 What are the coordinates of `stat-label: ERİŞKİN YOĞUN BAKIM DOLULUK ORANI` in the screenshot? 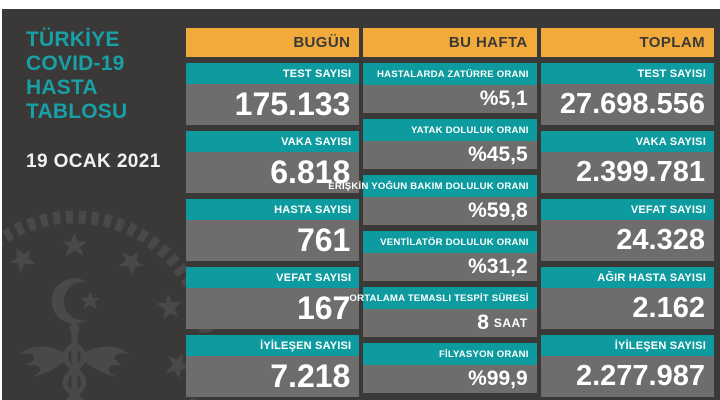 It's located at (432, 186).